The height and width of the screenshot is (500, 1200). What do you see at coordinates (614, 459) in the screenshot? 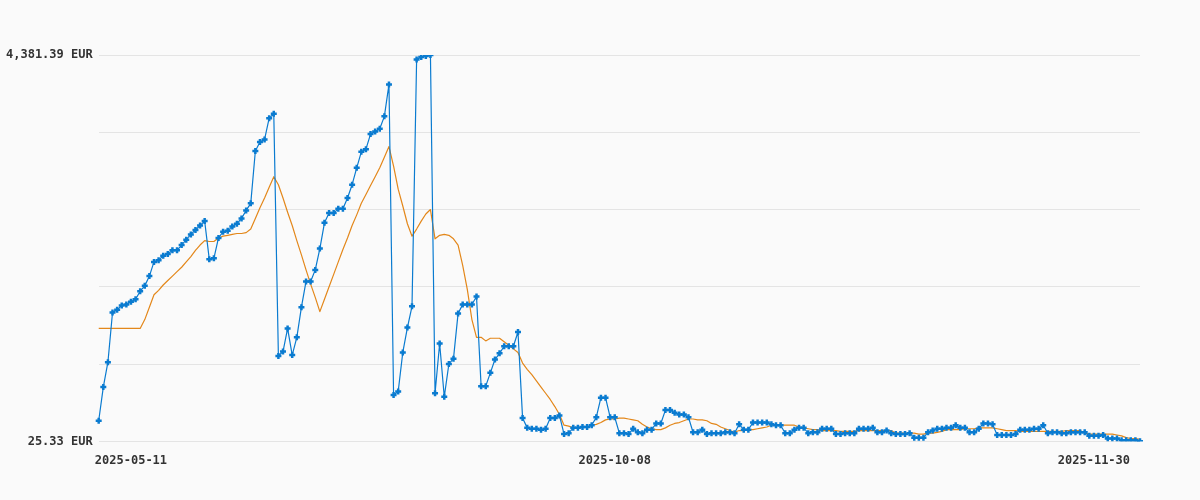
I see `x-tick-label: 2025-10-08` at bounding box center [614, 459].